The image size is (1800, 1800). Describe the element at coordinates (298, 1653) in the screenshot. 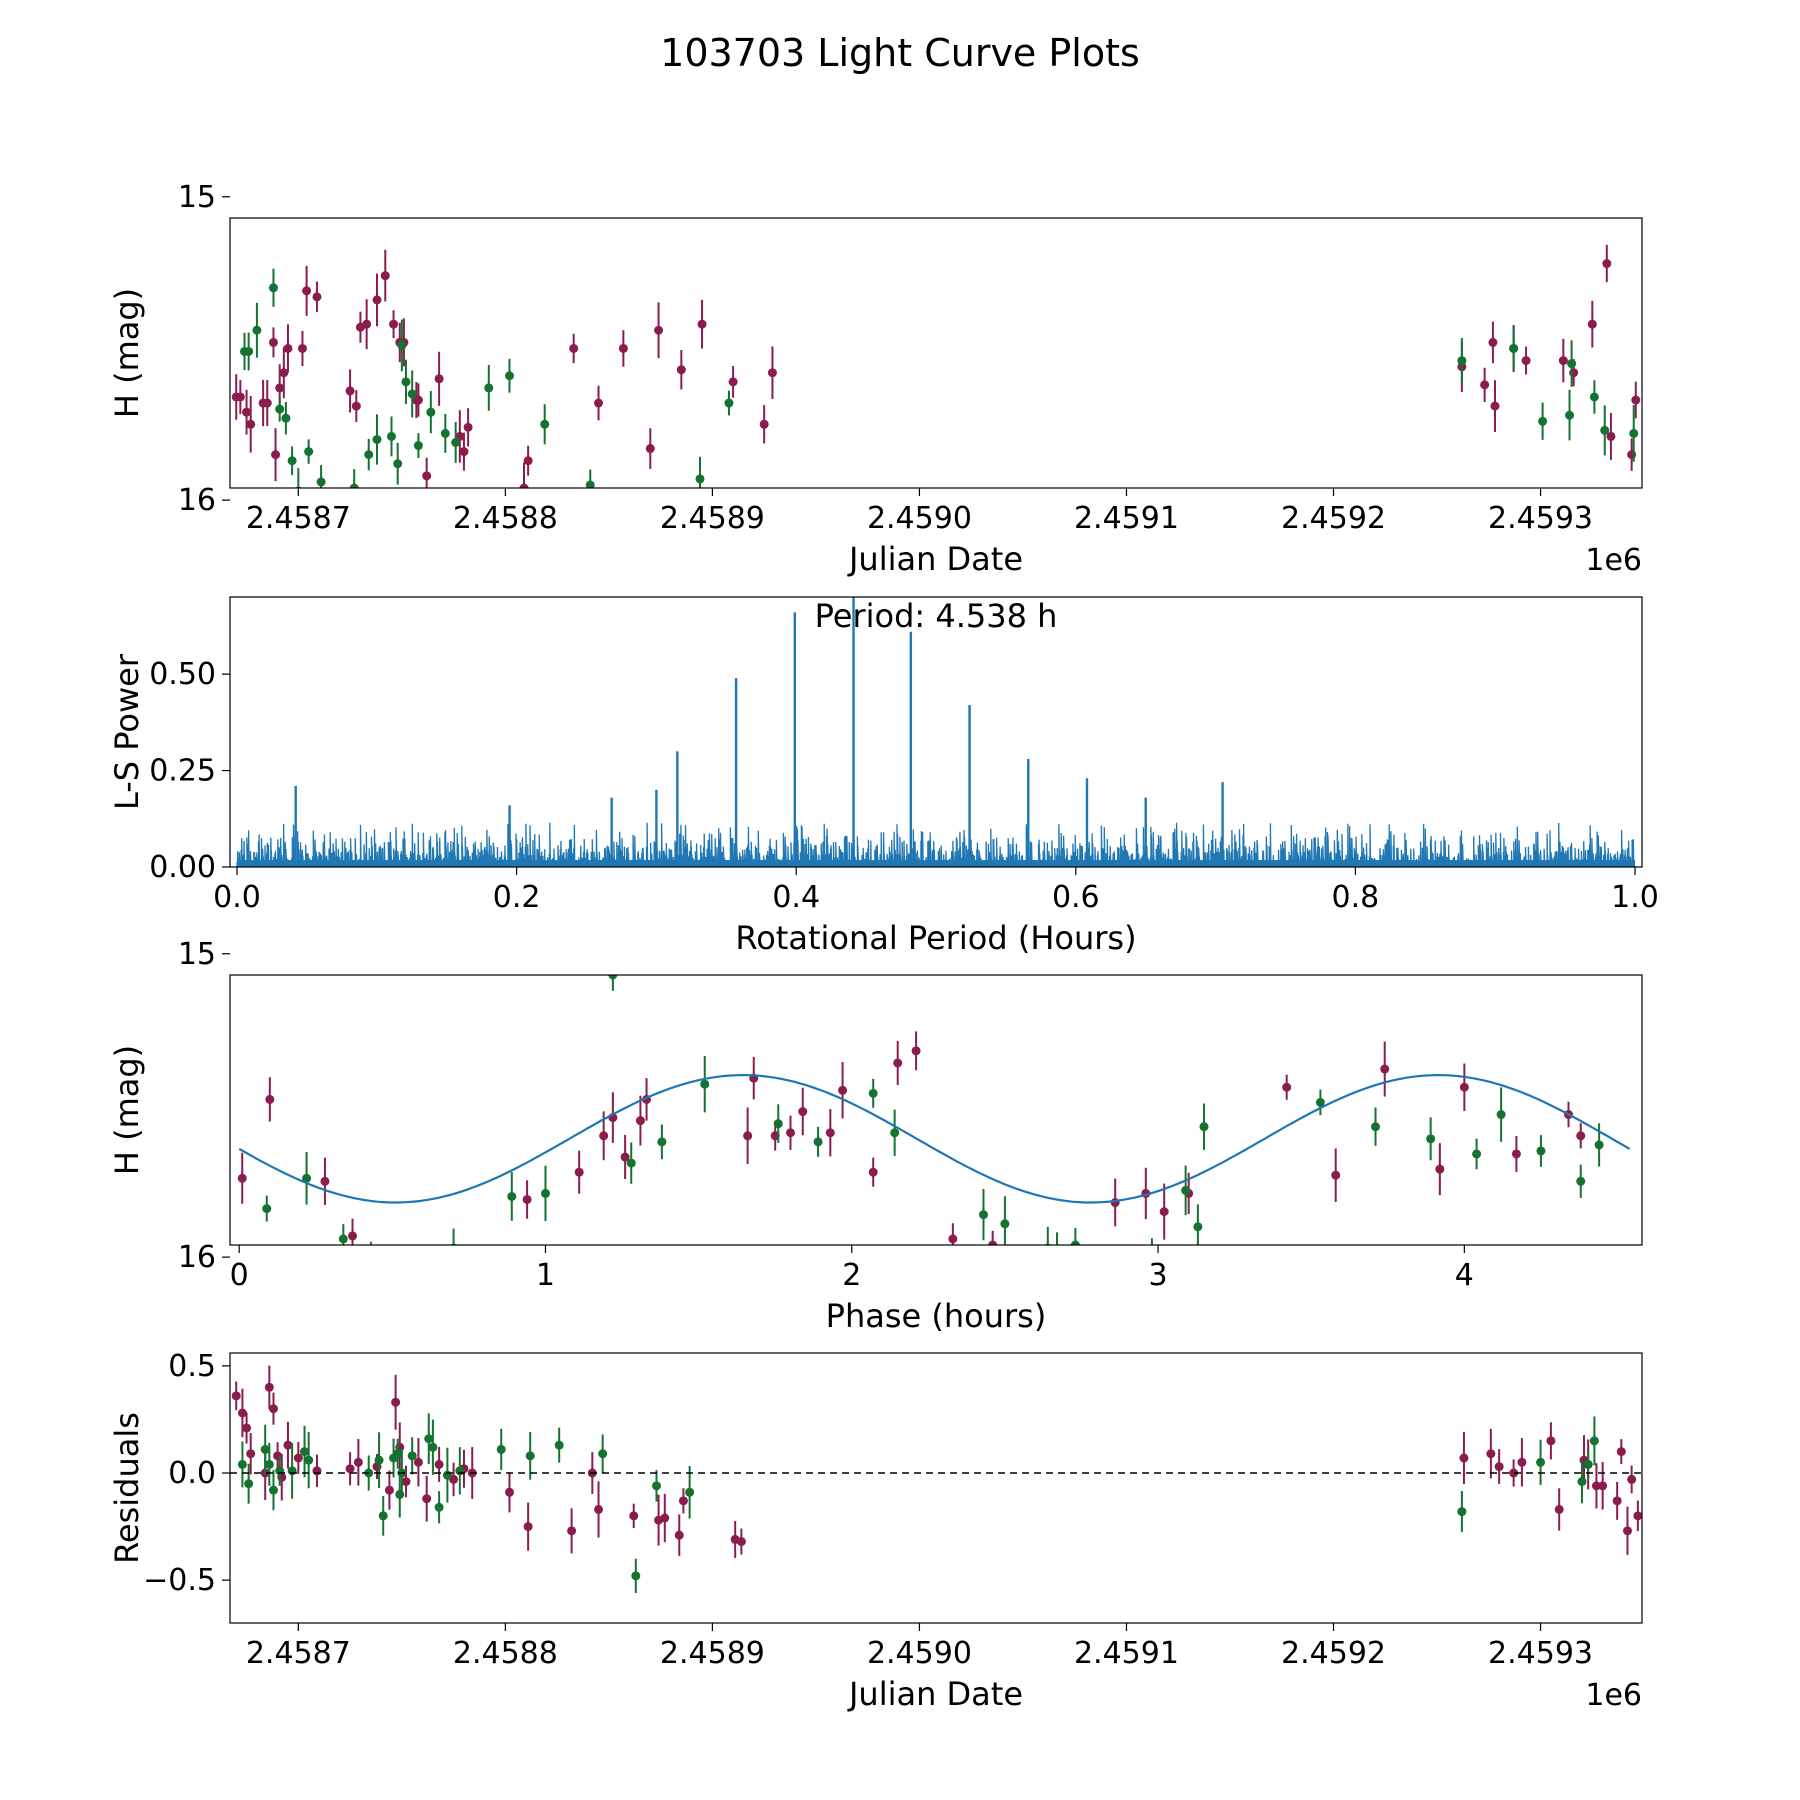

I see `residuals-xtick-label: 2.4587` at that location.